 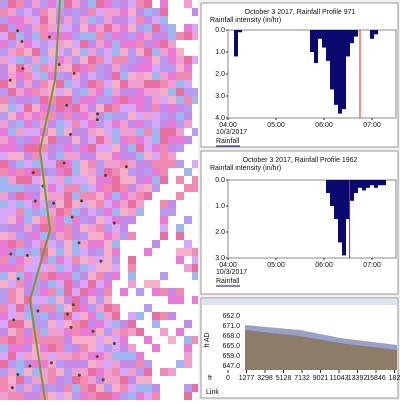 I want to click on y-tick-label: 1.0, so click(x=220, y=52).